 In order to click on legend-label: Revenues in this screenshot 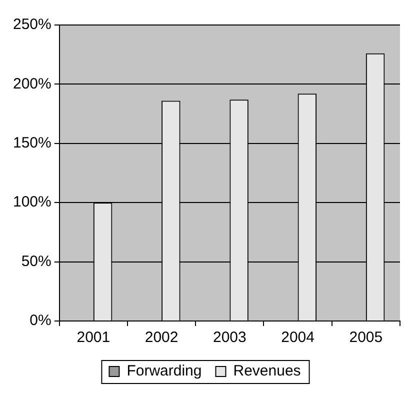, I will do `click(267, 371)`.